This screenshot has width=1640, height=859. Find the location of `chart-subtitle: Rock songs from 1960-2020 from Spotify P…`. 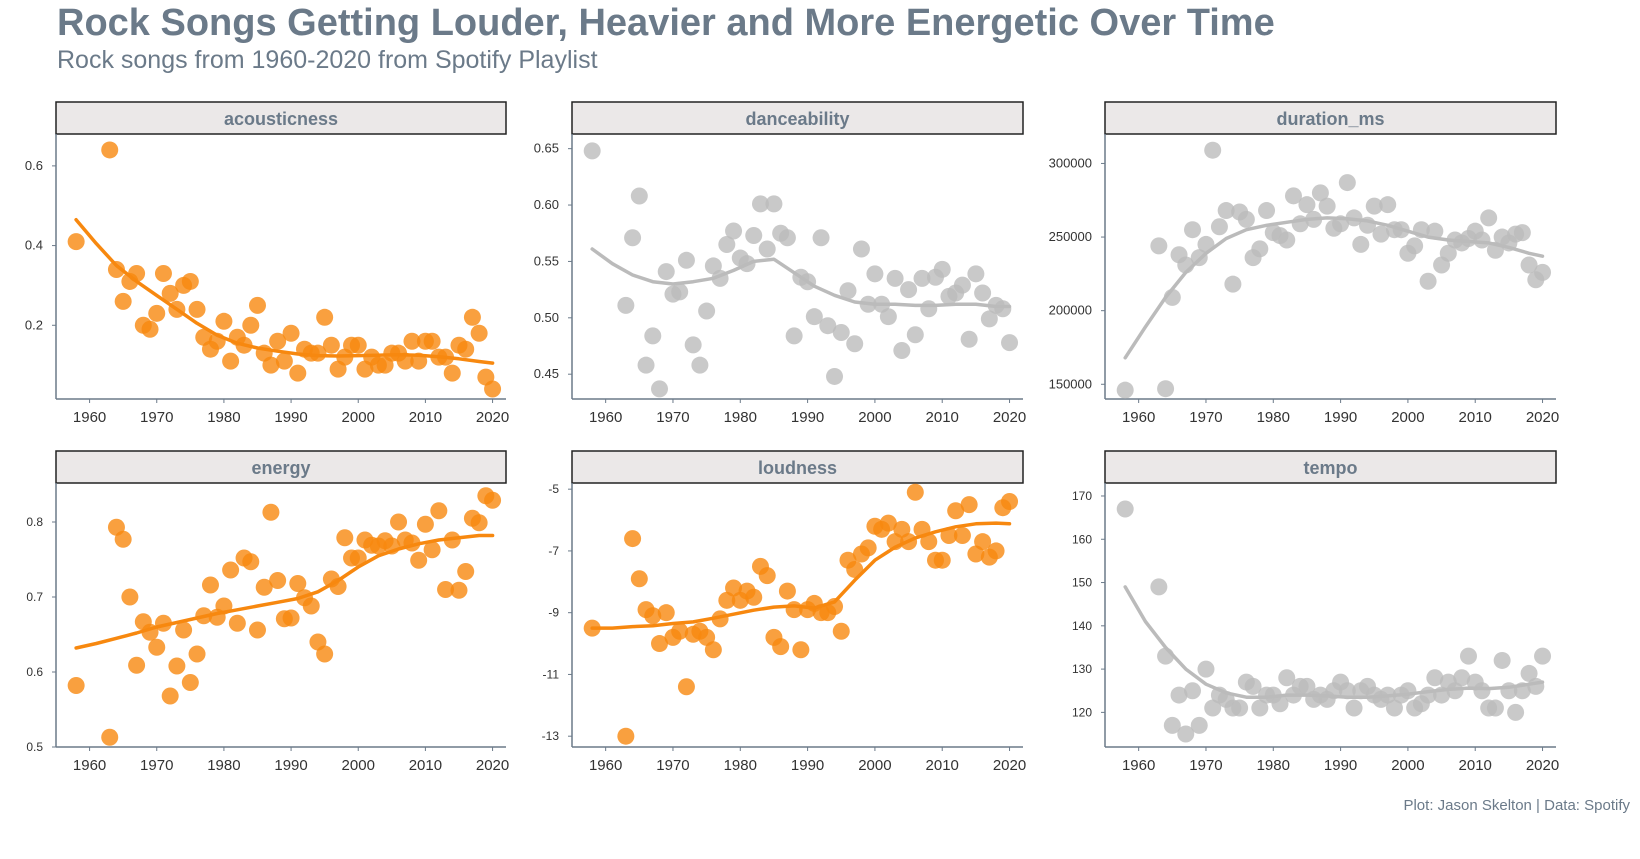

chart-subtitle: Rock songs from 1960-2020 from Spotify P… is located at coordinates (327, 60).